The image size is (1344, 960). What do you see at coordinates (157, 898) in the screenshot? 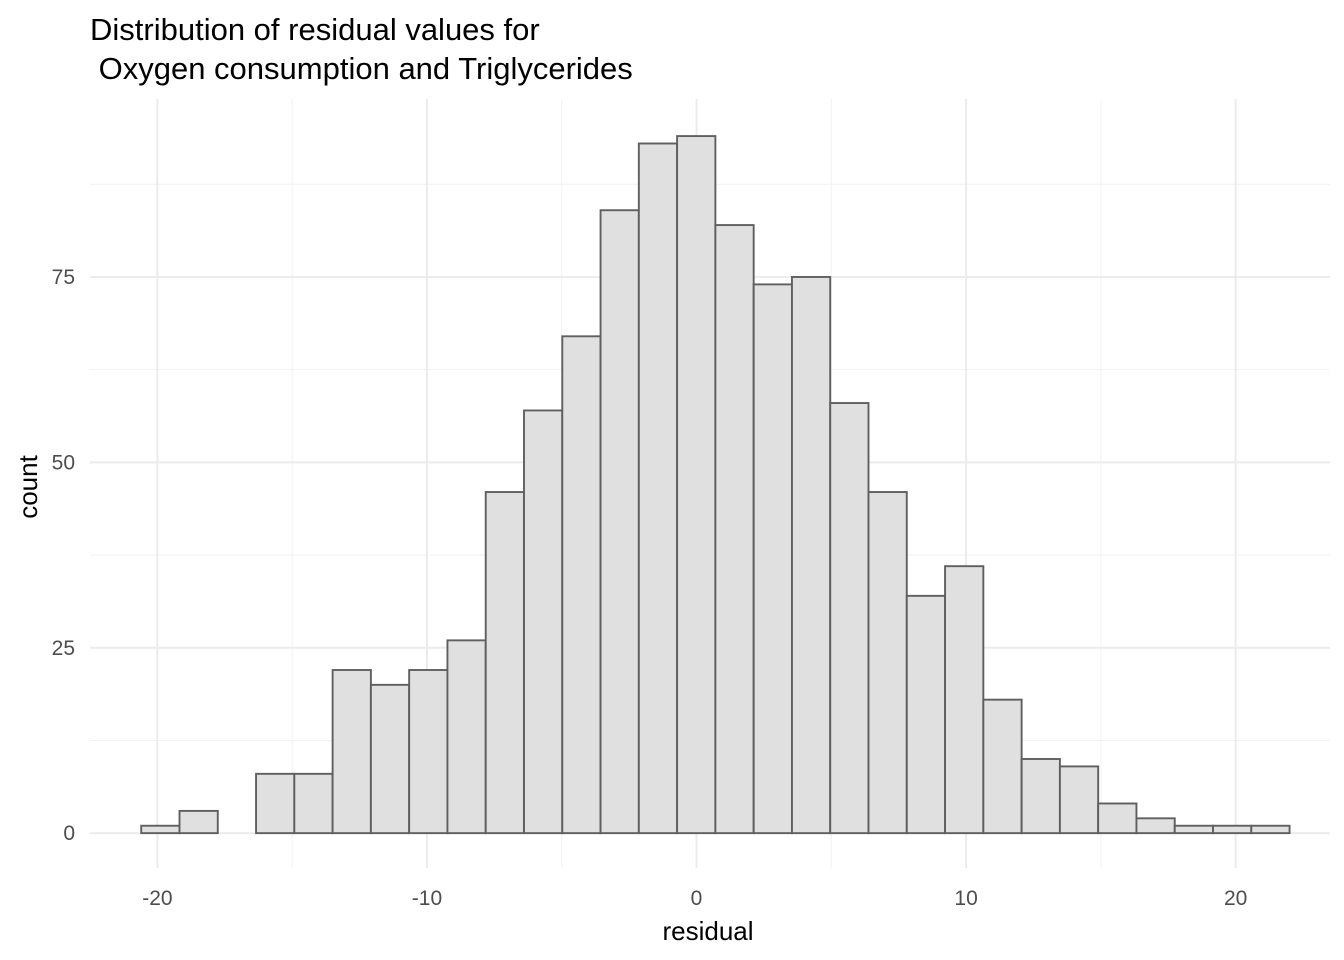
I see `x-tick-label: -20` at bounding box center [157, 898].